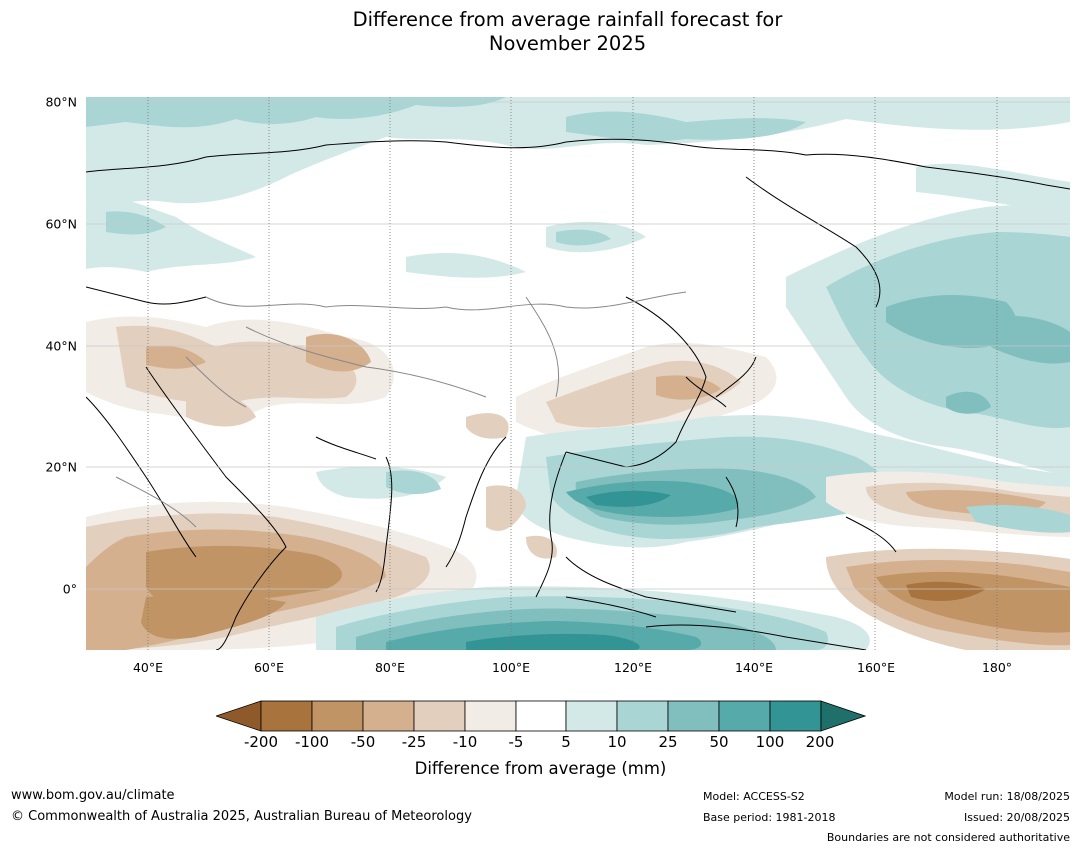  What do you see at coordinates (61, 467) in the screenshot?
I see `lat-label-20n: 20°N` at bounding box center [61, 467].